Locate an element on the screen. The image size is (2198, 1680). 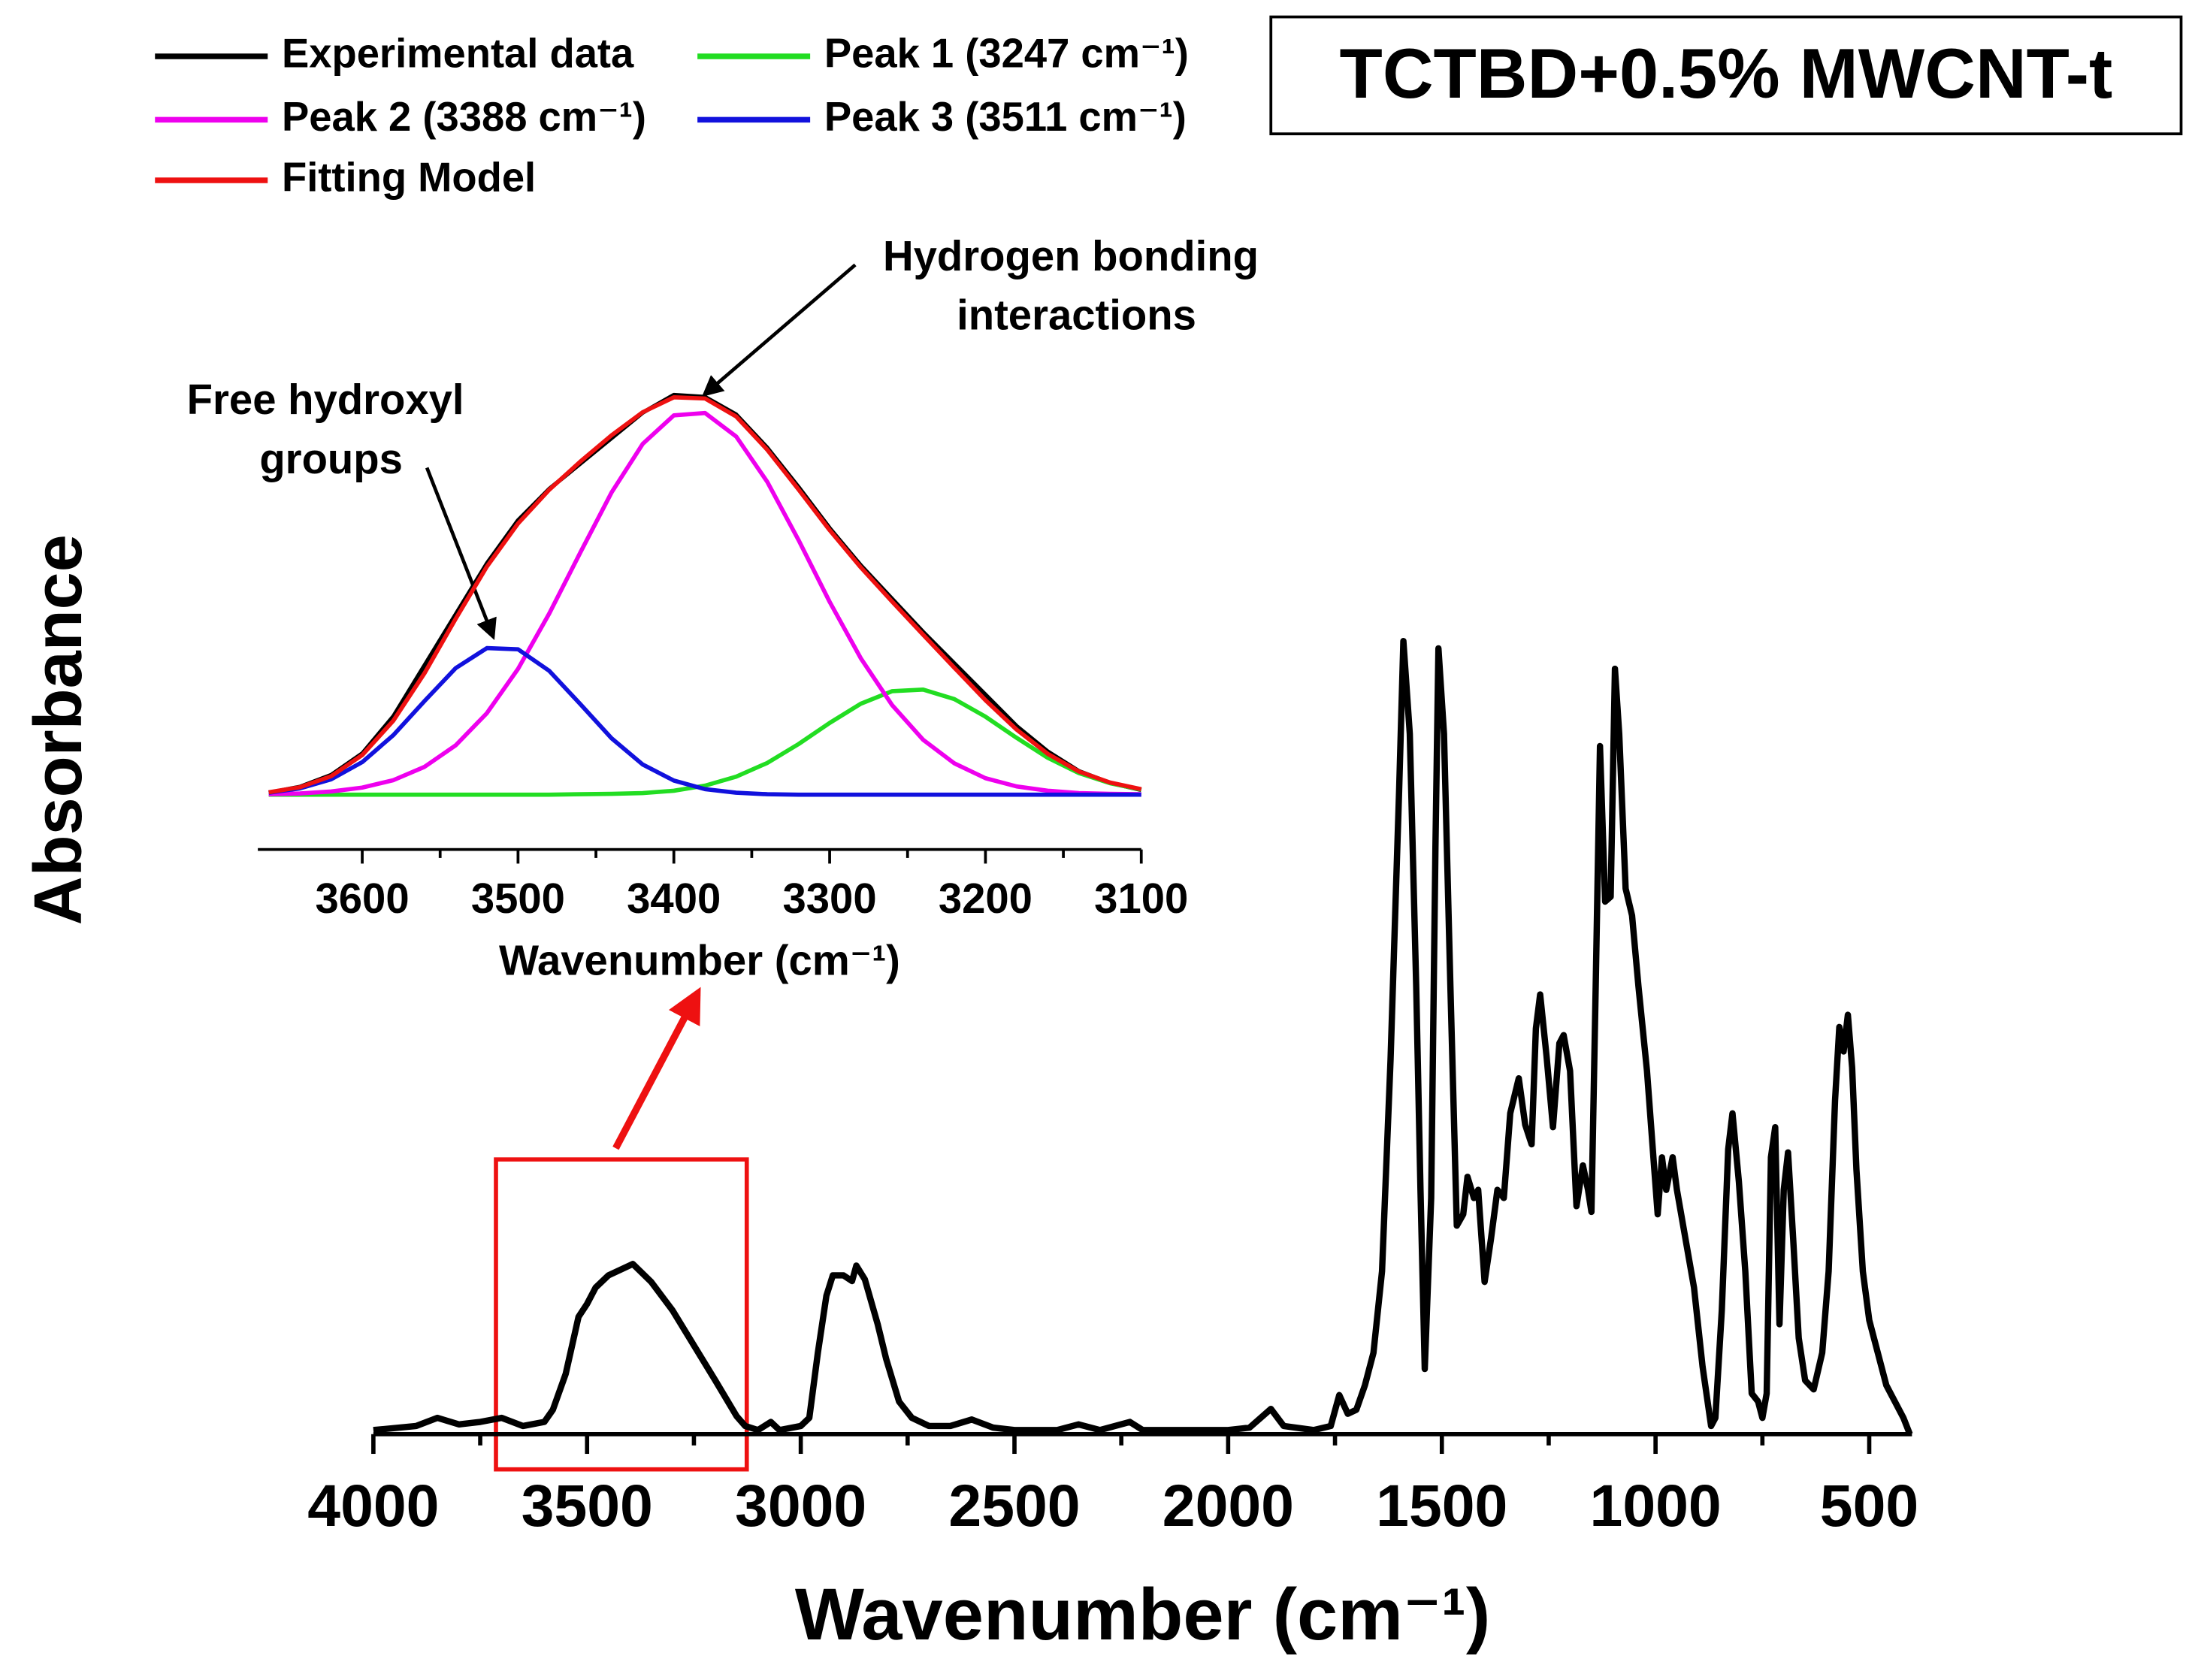
x-tick-label: 2500 is located at coordinates (1014, 1506).